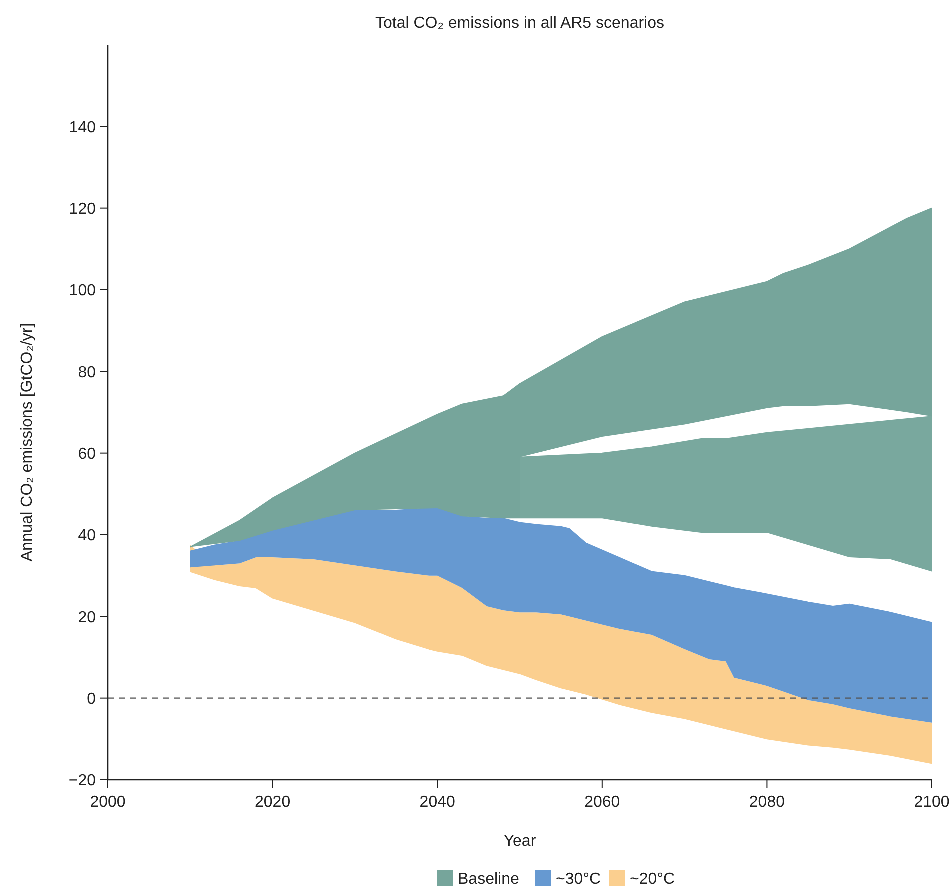 The image size is (952, 891). I want to click on chart-title: Total CO₂ emissions in all AR5 scenarios, so click(520, 23).